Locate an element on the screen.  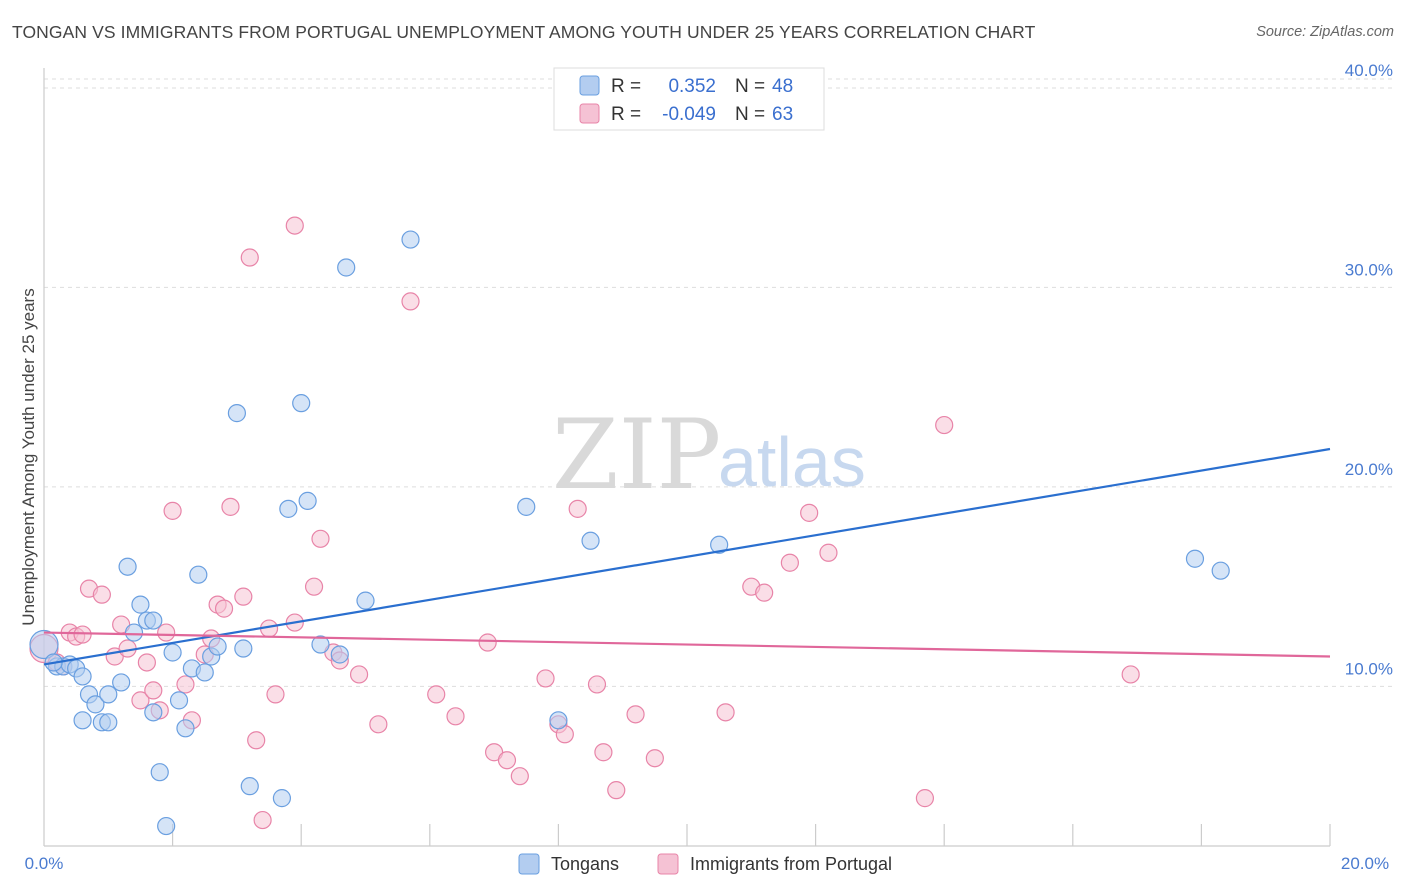
legend-r-label-2: R = is located at coordinates (626, 114).